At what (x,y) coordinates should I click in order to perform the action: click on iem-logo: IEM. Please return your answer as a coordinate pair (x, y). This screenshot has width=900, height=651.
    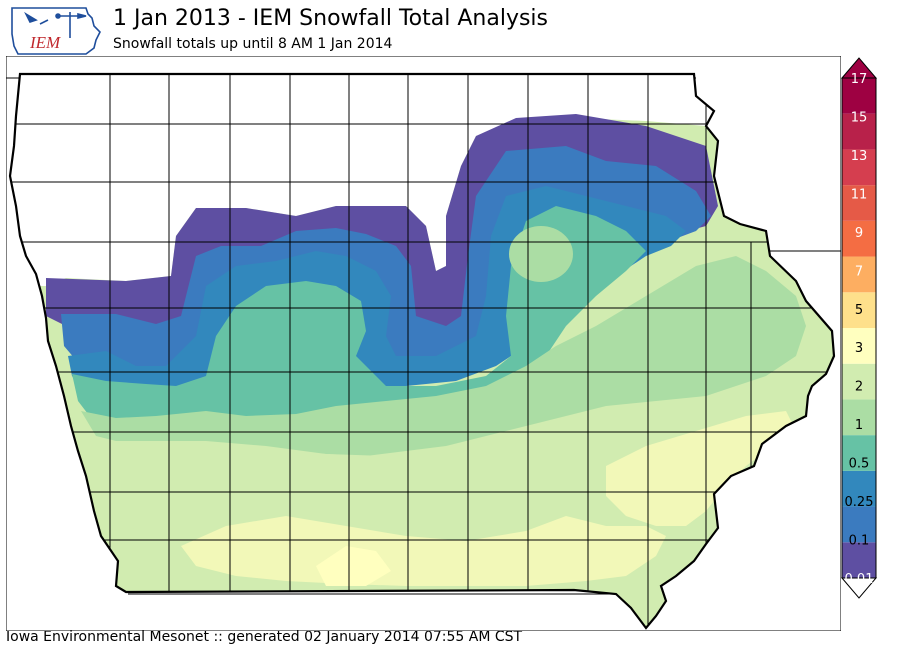
    Looking at the image, I should click on (56, 31).